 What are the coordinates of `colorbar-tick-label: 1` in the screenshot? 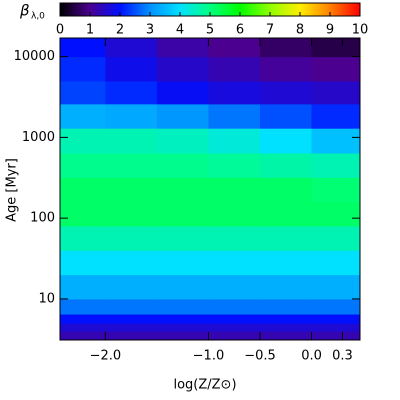 It's located at (90, 30).